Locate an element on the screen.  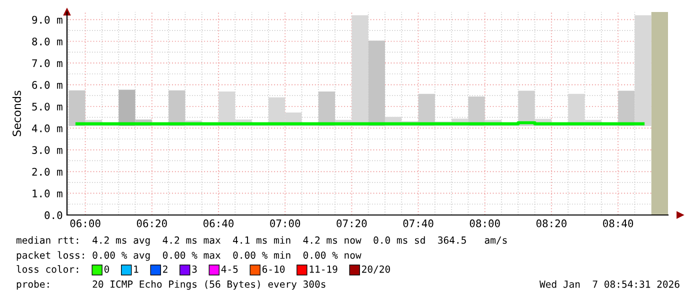
x-tick-label: 08:40 is located at coordinates (618, 223).